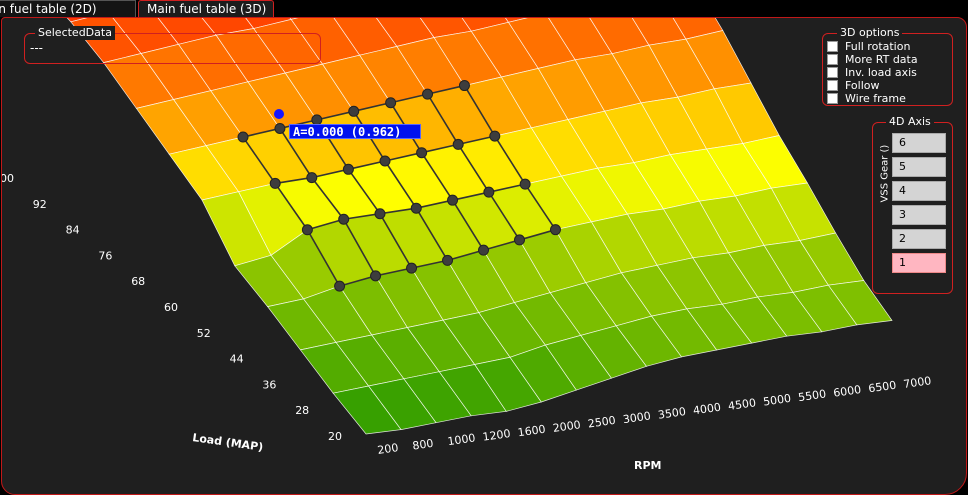  What do you see at coordinates (279, 114) in the screenshot?
I see `realtime-cursor-dot` at bounding box center [279, 114].